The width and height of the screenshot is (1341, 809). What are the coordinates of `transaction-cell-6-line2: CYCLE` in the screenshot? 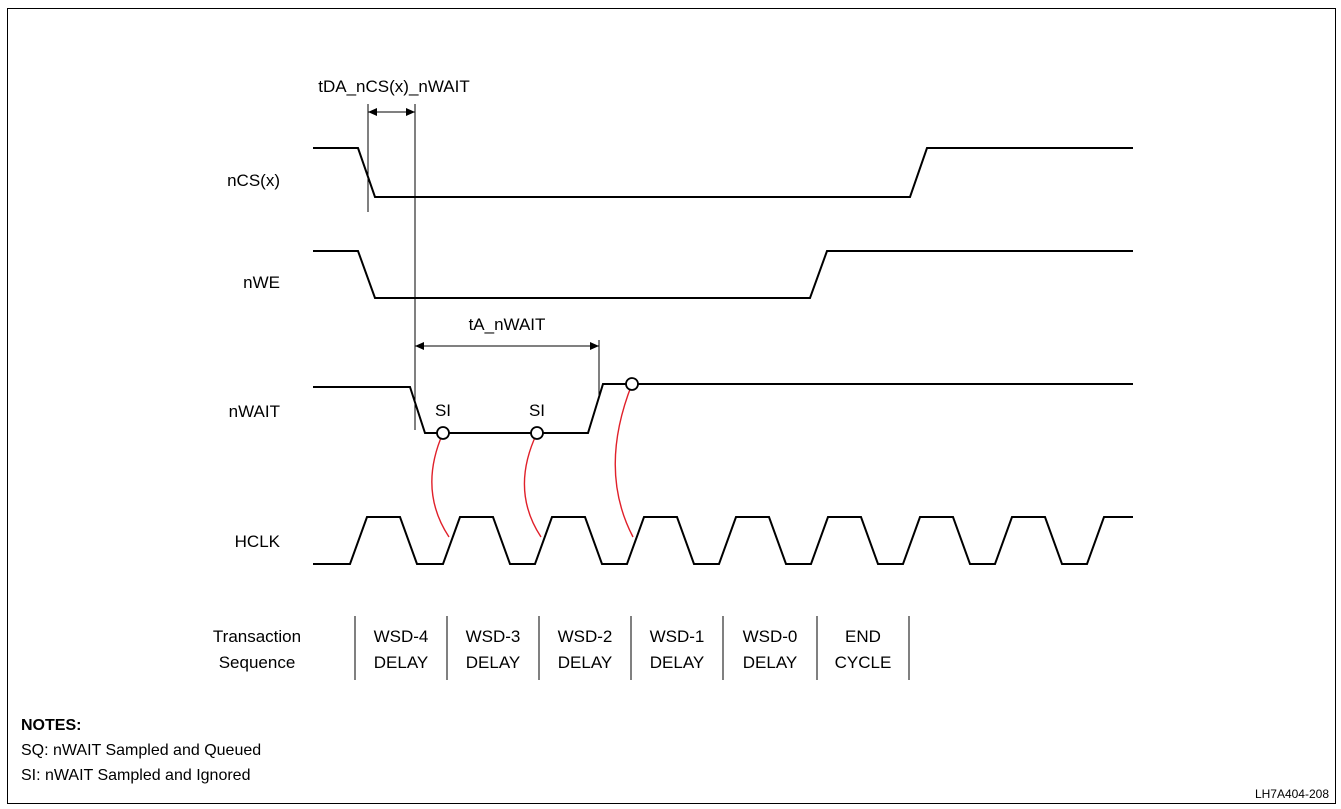 It's located at (863, 662).